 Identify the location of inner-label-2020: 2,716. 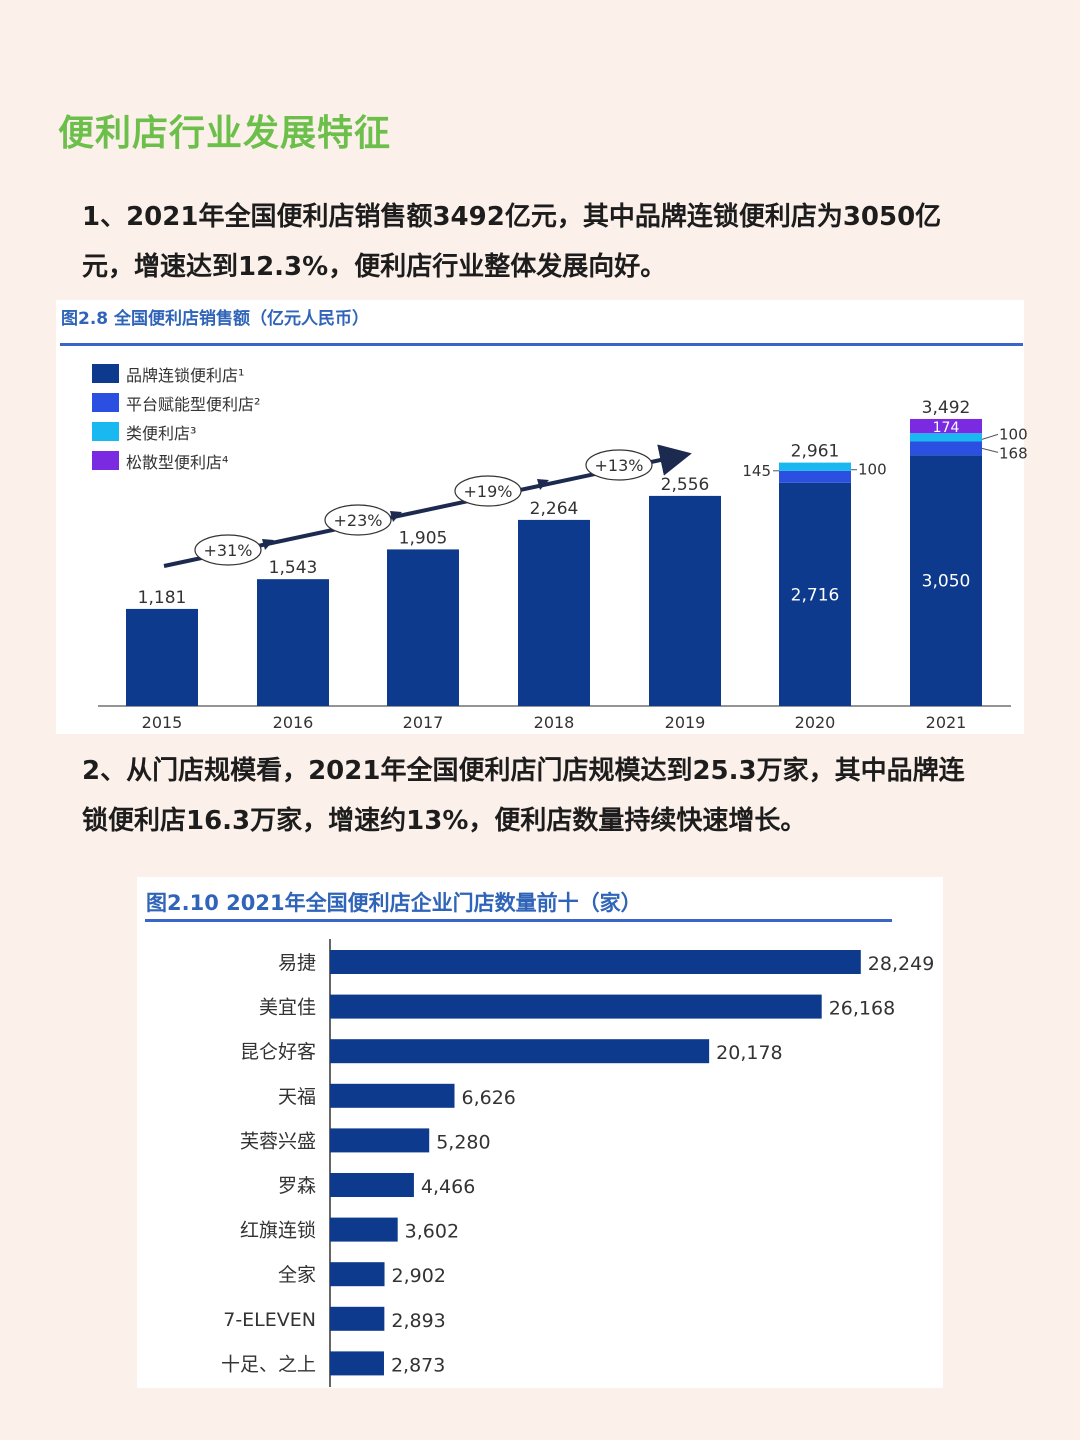
(815, 595).